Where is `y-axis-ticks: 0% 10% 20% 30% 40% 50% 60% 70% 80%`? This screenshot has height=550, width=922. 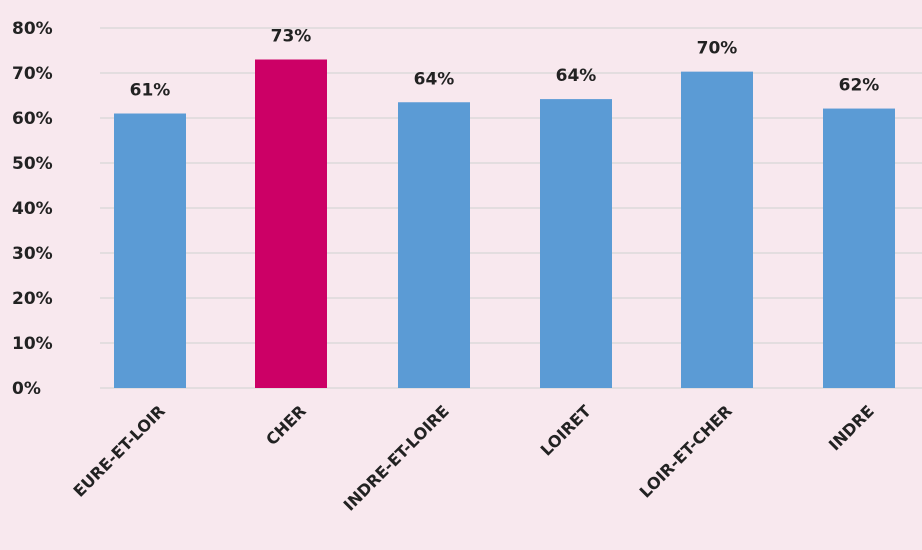
y-axis-ticks: 0% 10% 20% 30% 40% 50% 60% 70% 80% is located at coordinates (32, 209).